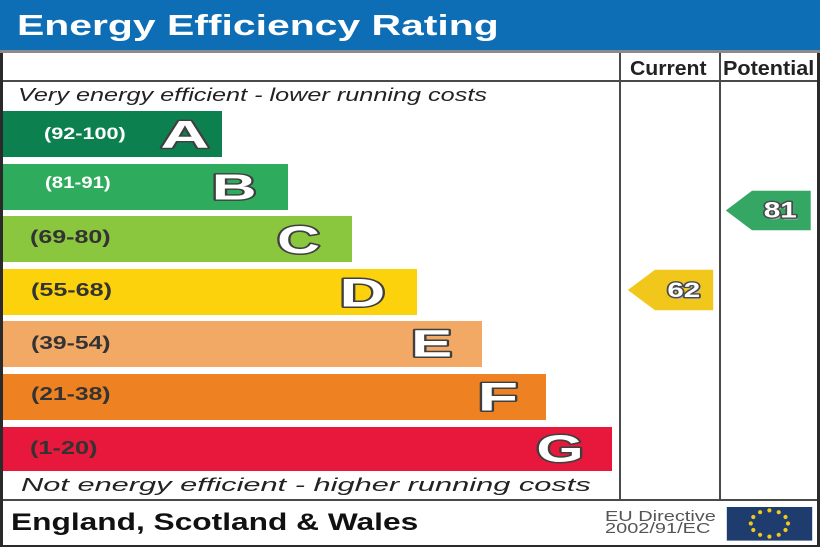 The width and height of the screenshot is (820, 547). Describe the element at coordinates (234, 186) in the screenshot. I see `svg-text: B` at that location.